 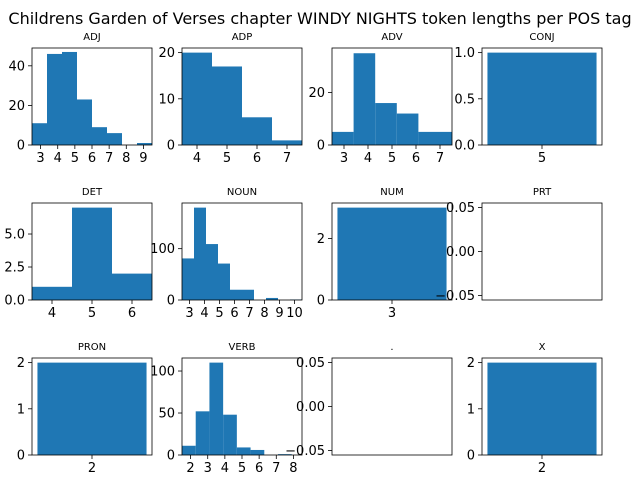 I want to click on subplot-title: VERB, so click(x=242, y=347).